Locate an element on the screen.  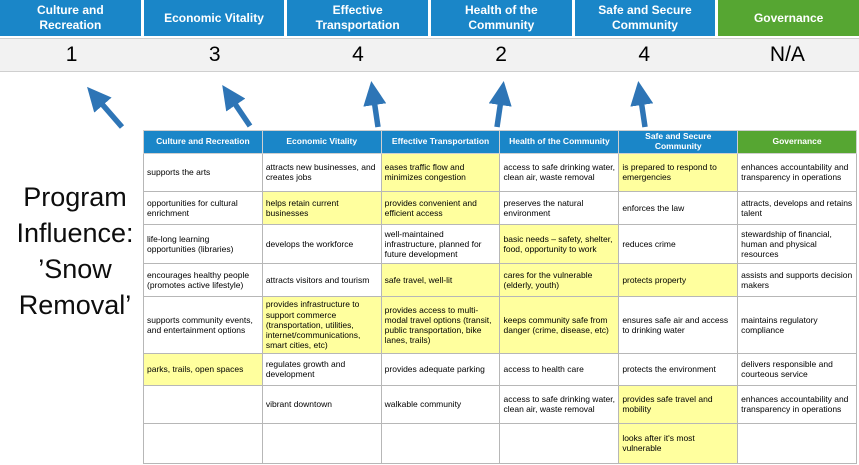
matrix-header-health-of-the-community: Health of the Community is located at coordinates (559, 142).